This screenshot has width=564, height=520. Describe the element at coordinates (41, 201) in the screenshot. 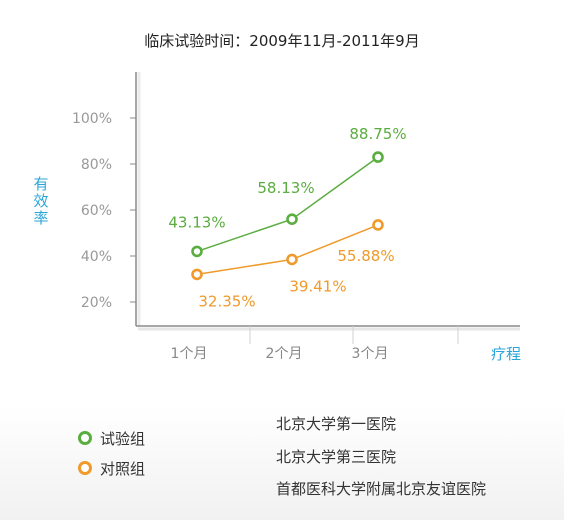

I see `y-axis-label: 有效率` at that location.